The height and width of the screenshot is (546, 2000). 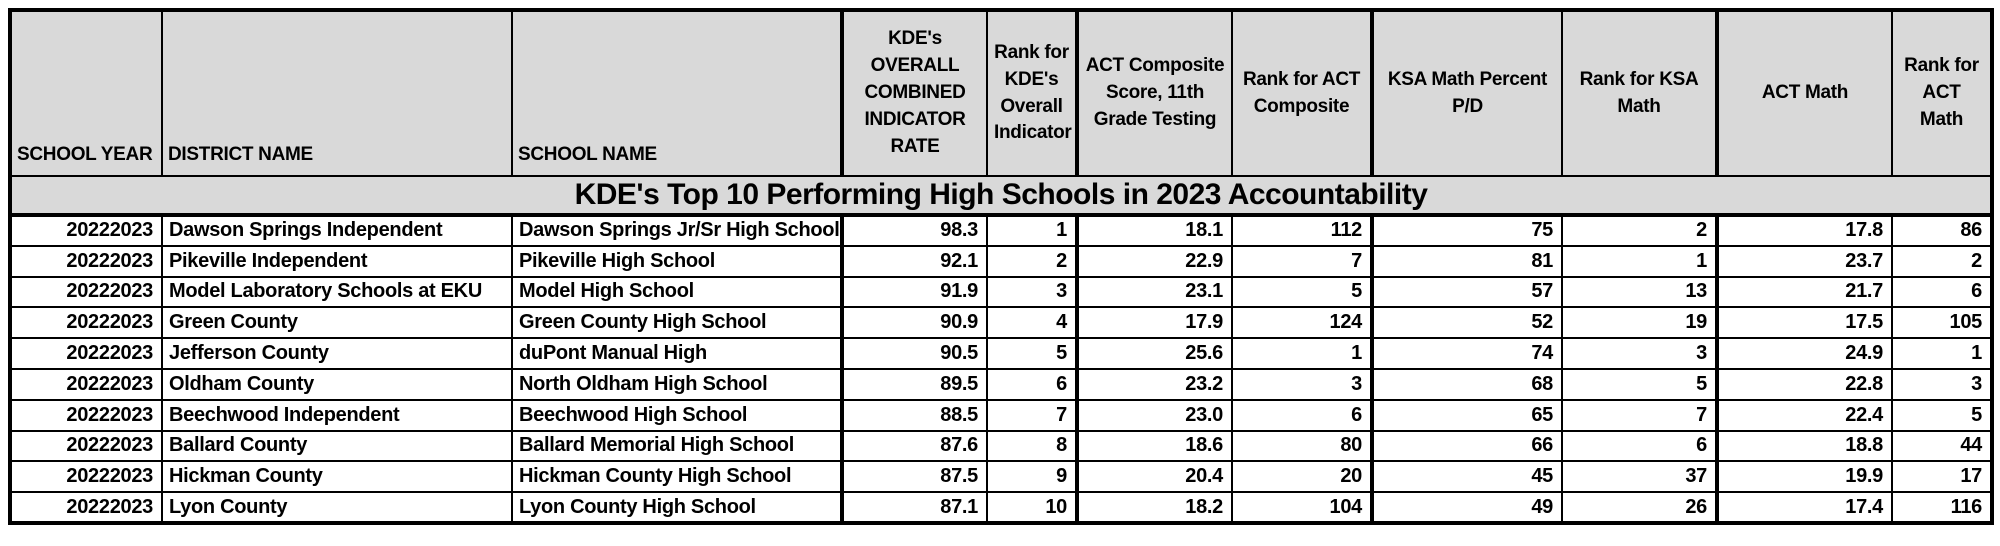 I want to click on cell-ksa-math: 45, so click(x=1467, y=477).